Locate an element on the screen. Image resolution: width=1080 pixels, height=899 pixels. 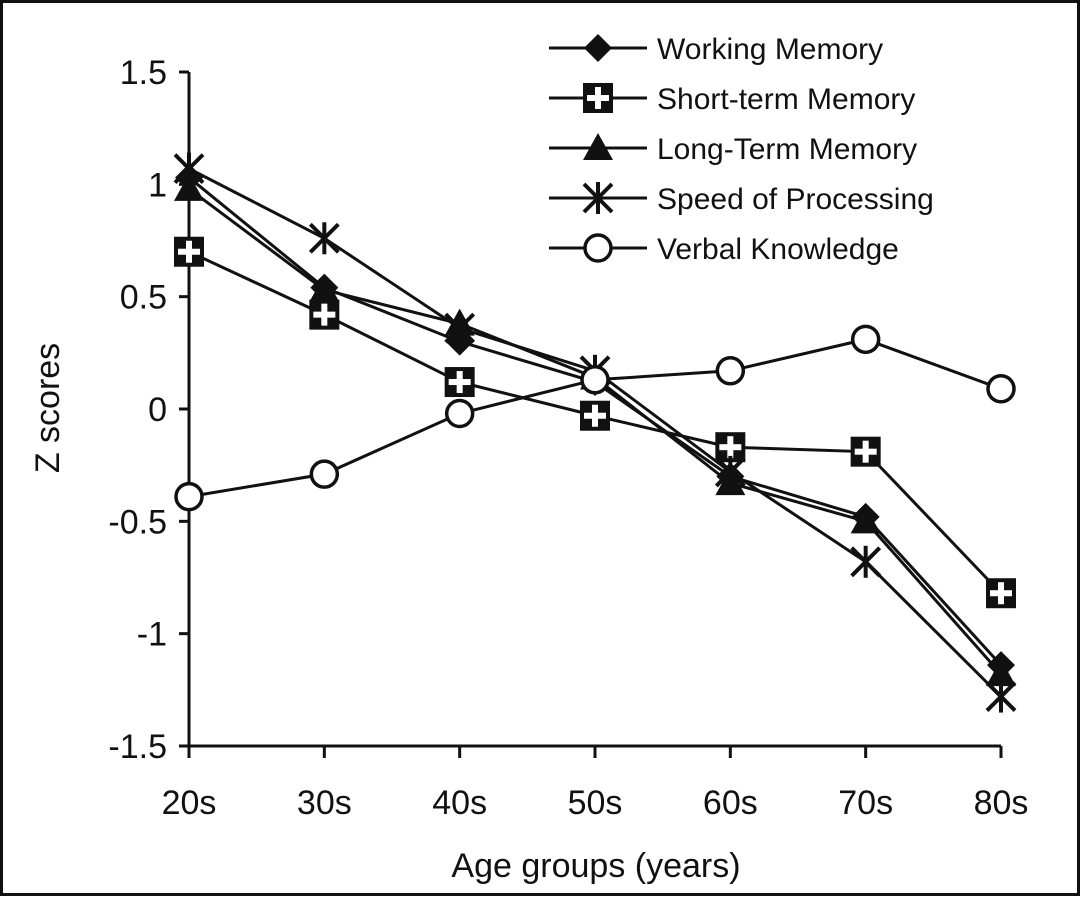
y-tick-label: -1 is located at coordinates (152, 635).